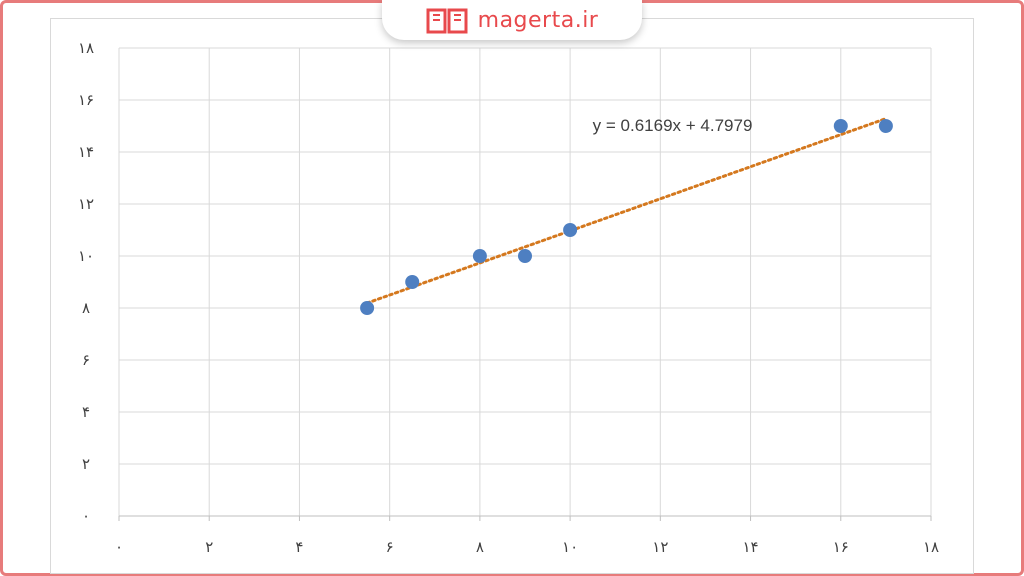 Image resolution: width=1024 pixels, height=576 pixels. What do you see at coordinates (931, 547) in the screenshot?
I see `x-tick-label: ۱۸` at bounding box center [931, 547].